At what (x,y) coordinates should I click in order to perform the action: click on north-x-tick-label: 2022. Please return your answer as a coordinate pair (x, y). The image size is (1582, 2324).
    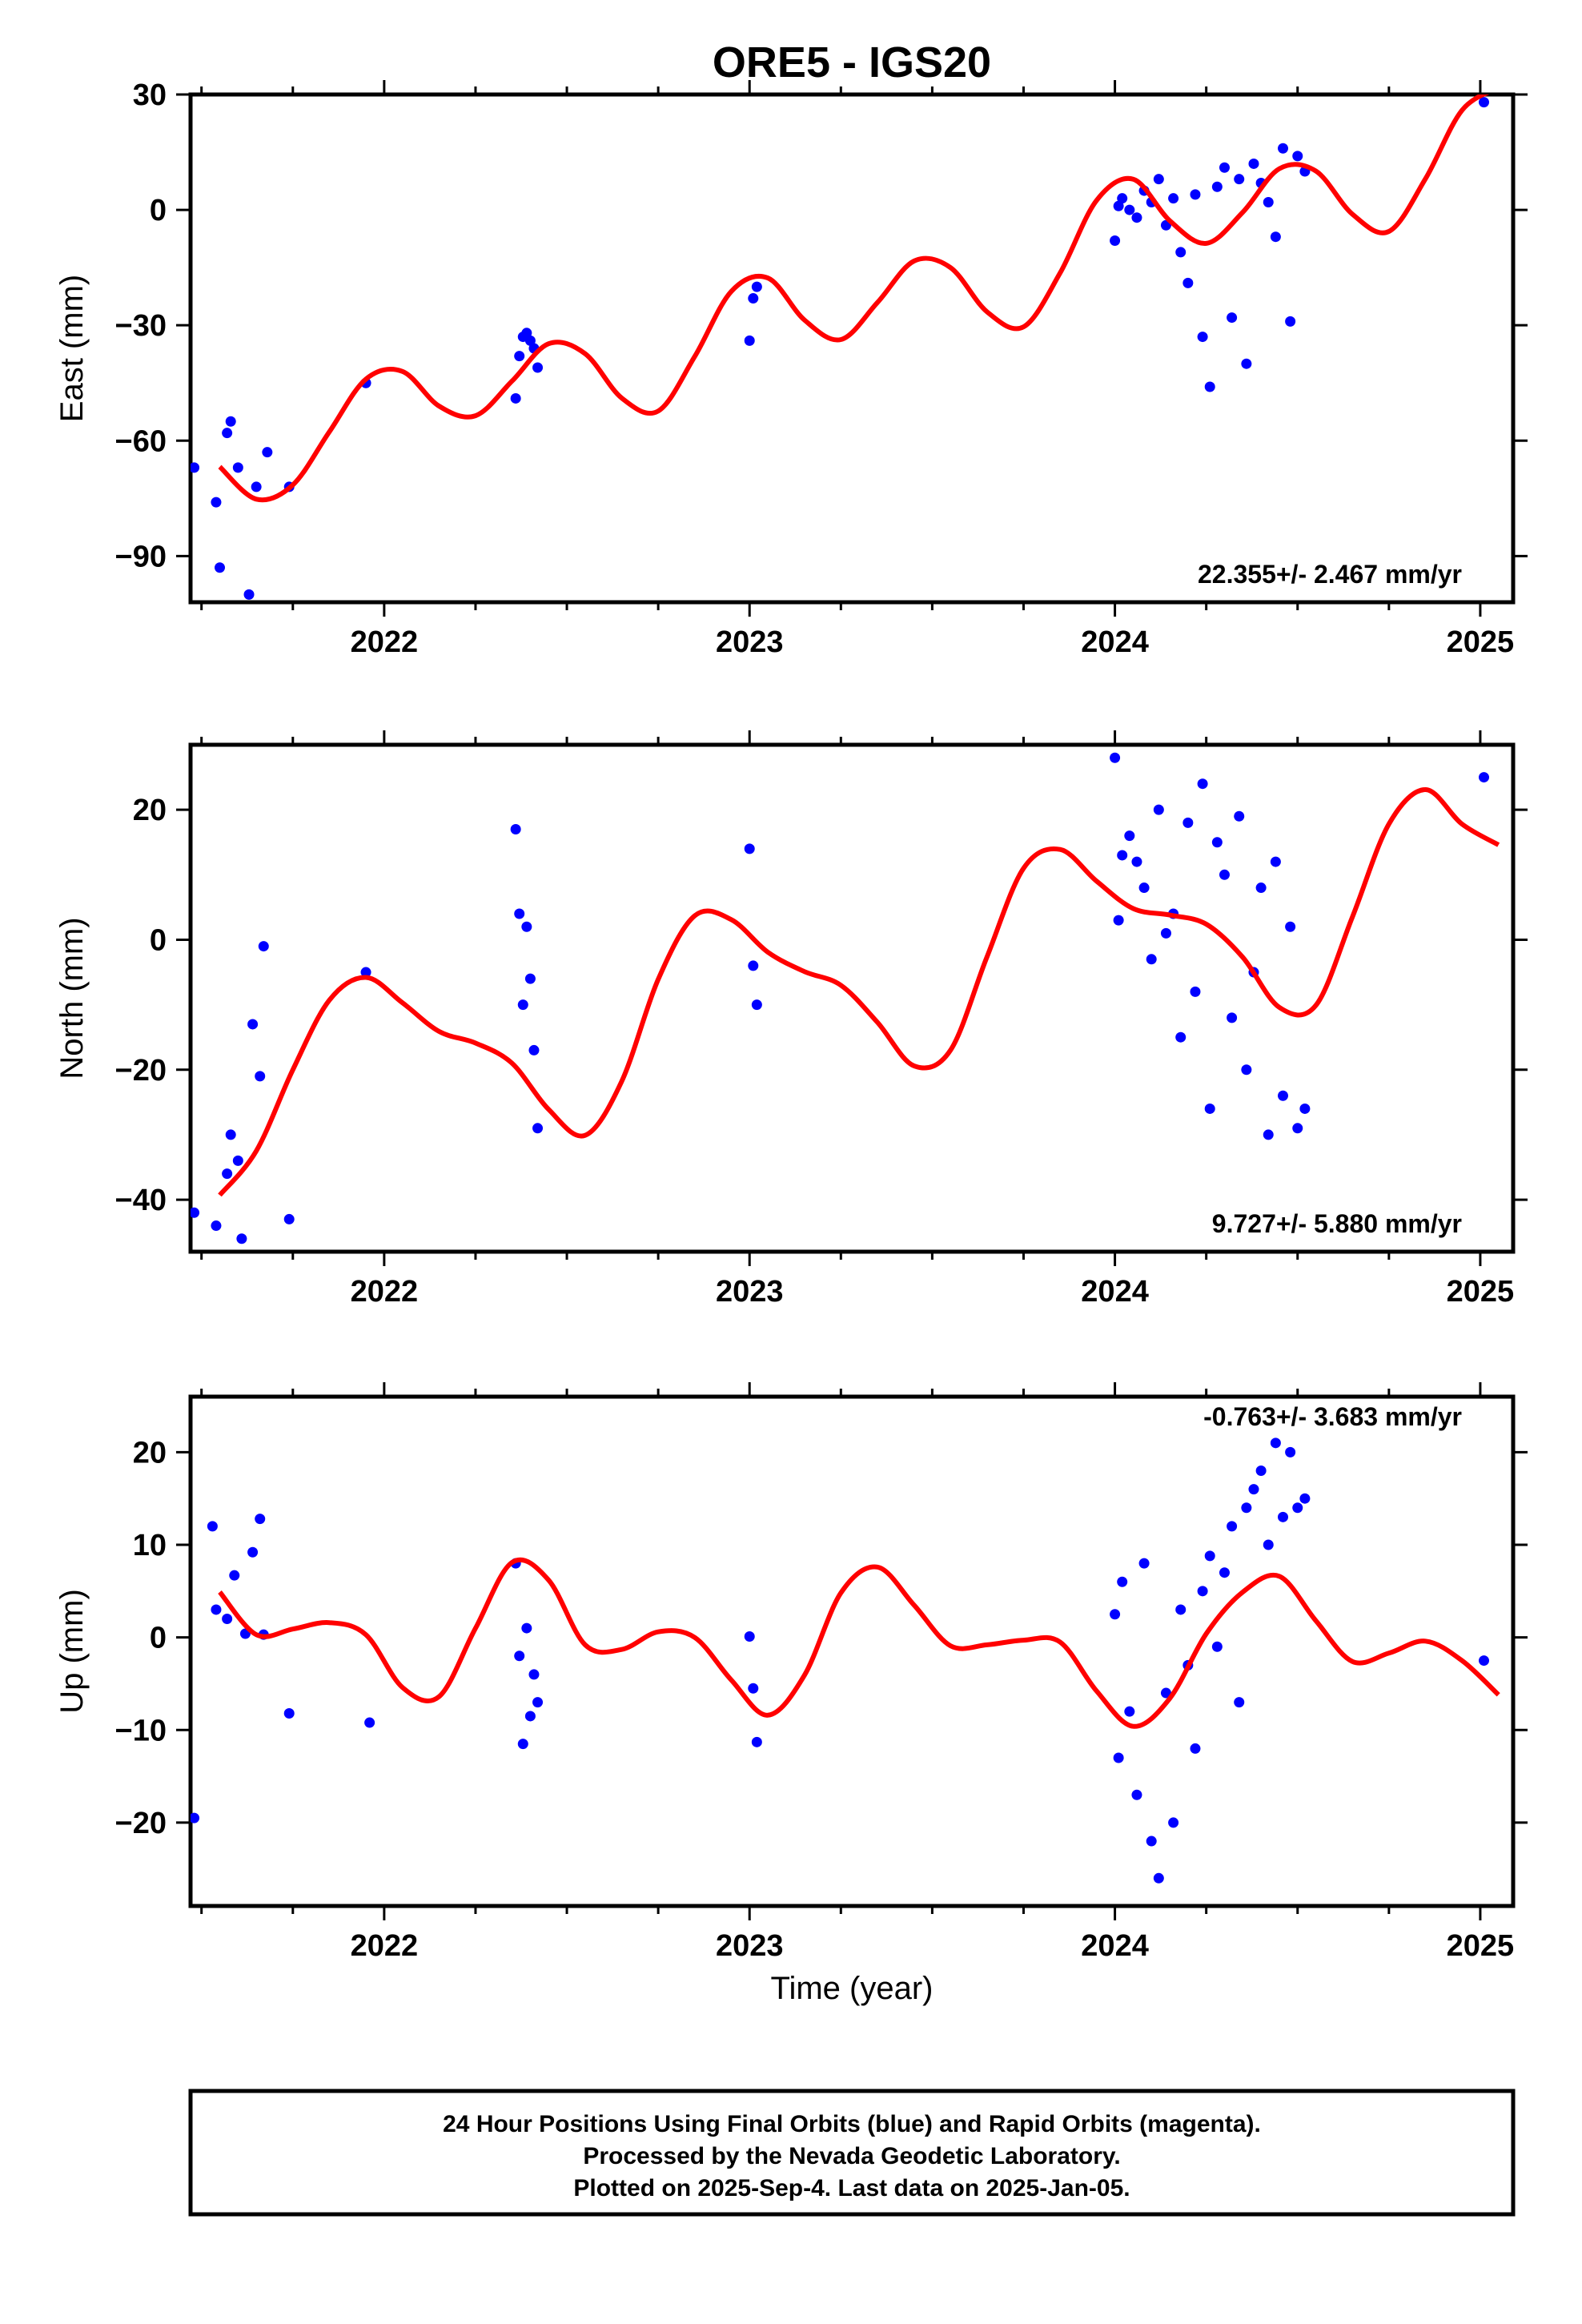
    Looking at the image, I should click on (385, 1292).